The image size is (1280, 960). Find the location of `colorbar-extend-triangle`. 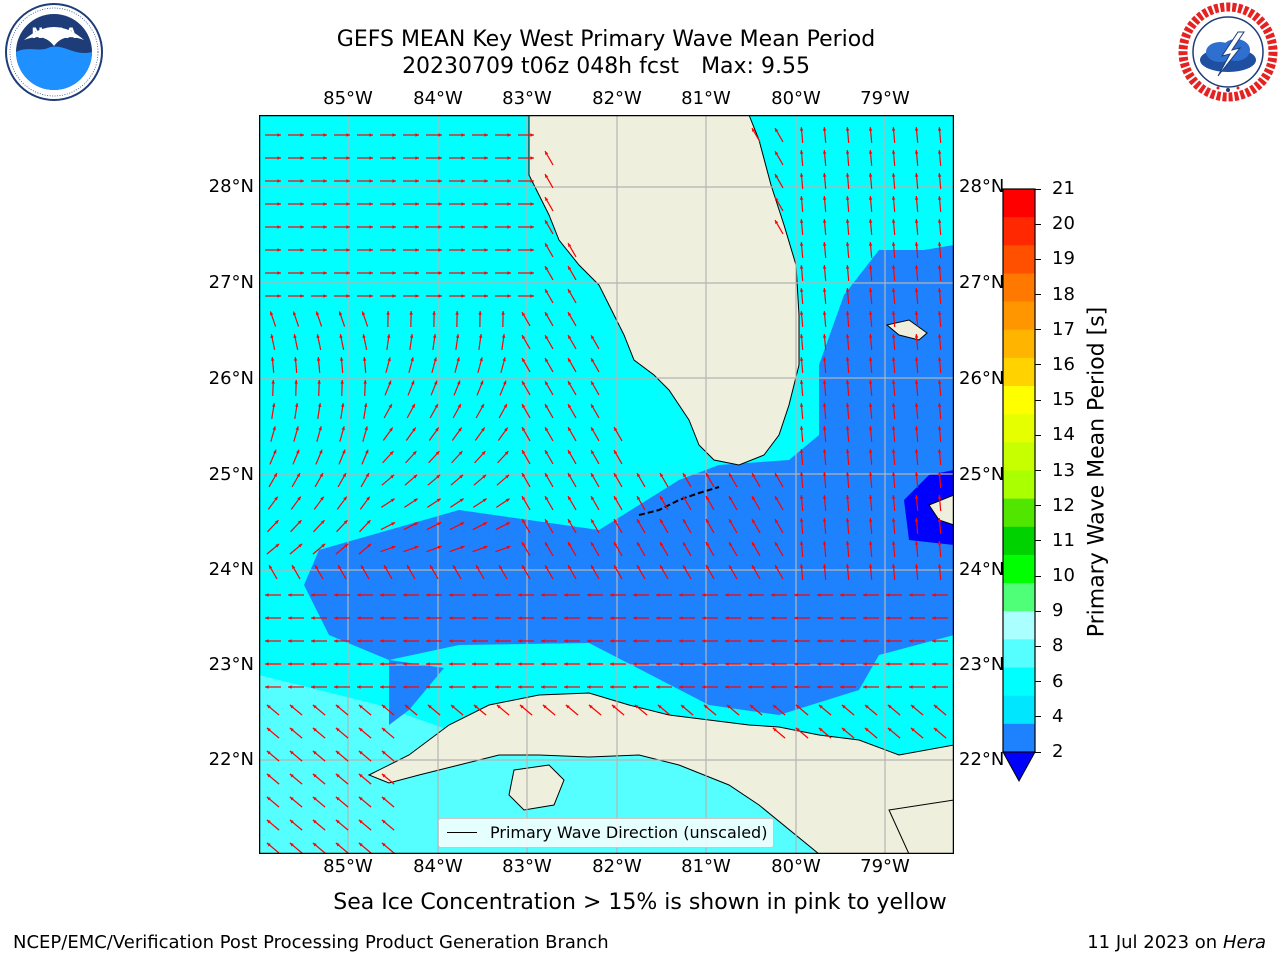

colorbar-extend-triangle is located at coordinates (1019, 767).